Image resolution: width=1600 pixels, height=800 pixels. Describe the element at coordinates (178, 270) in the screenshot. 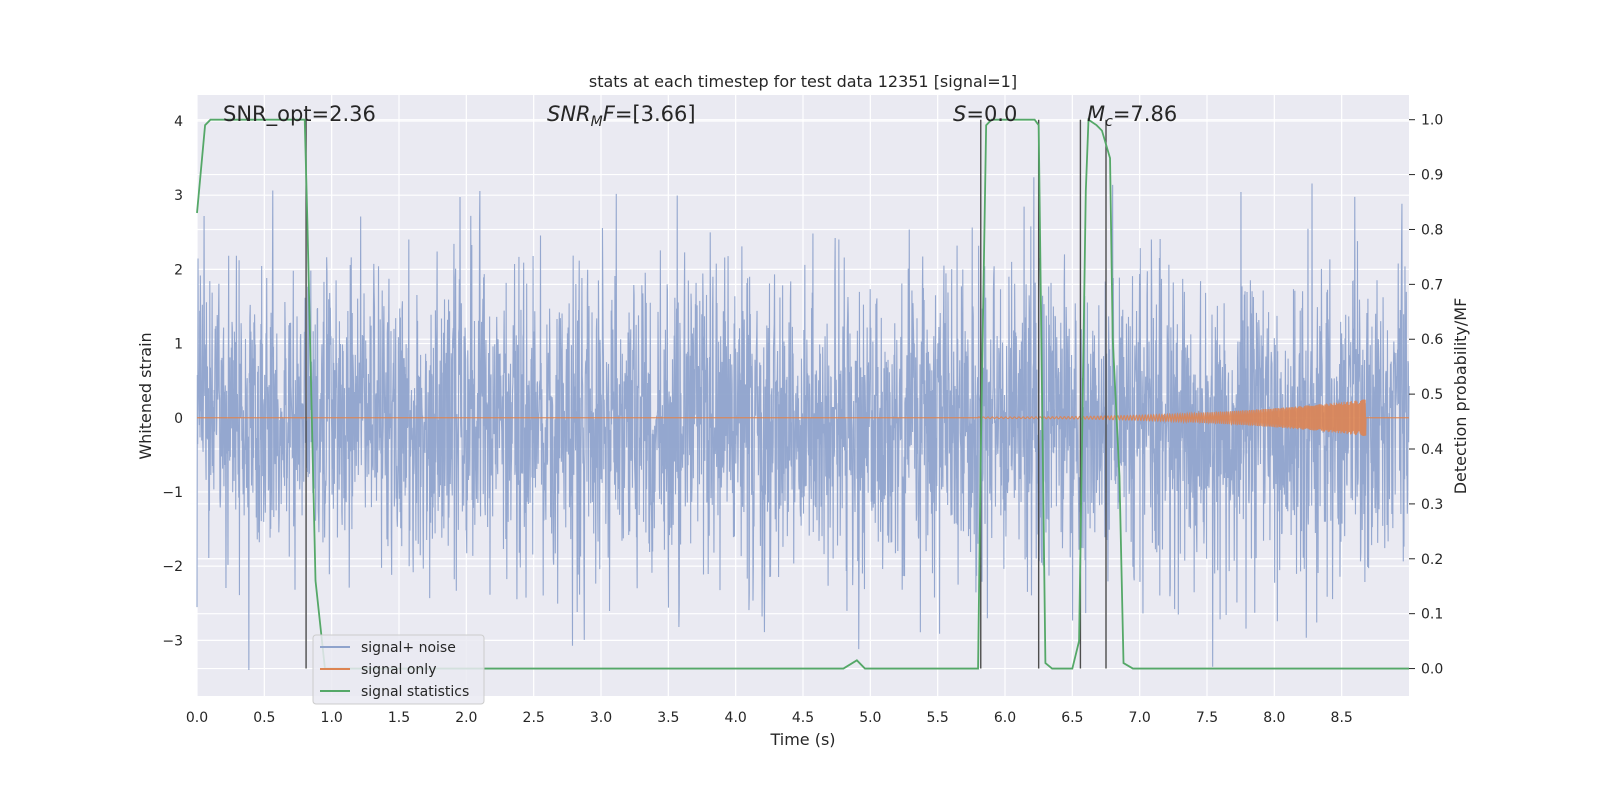

I see `y-tick-label: 2` at that location.